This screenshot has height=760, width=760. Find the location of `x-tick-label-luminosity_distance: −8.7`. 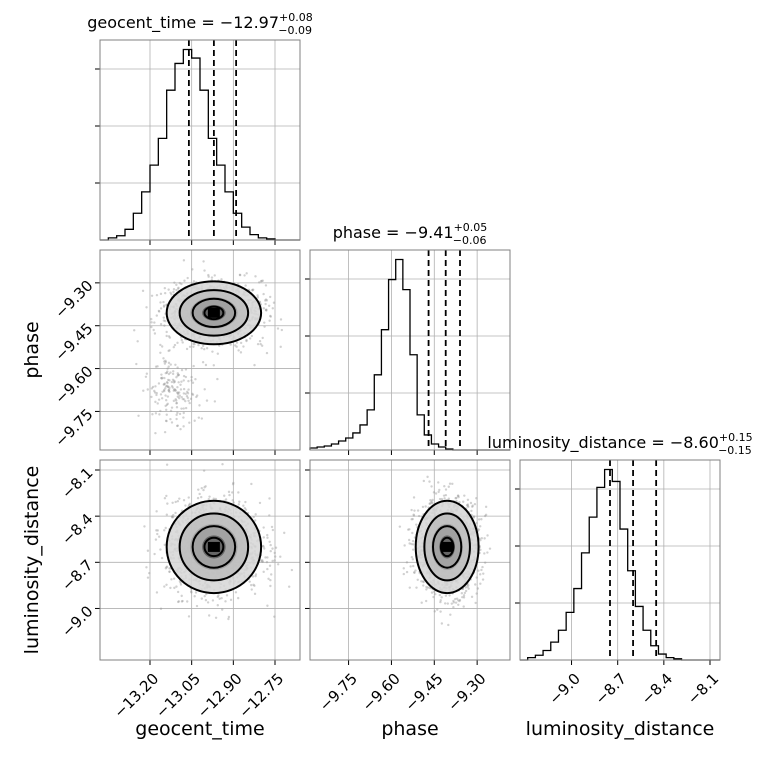

x-tick-label-luminosity_distance: −8.7 is located at coordinates (611, 689).